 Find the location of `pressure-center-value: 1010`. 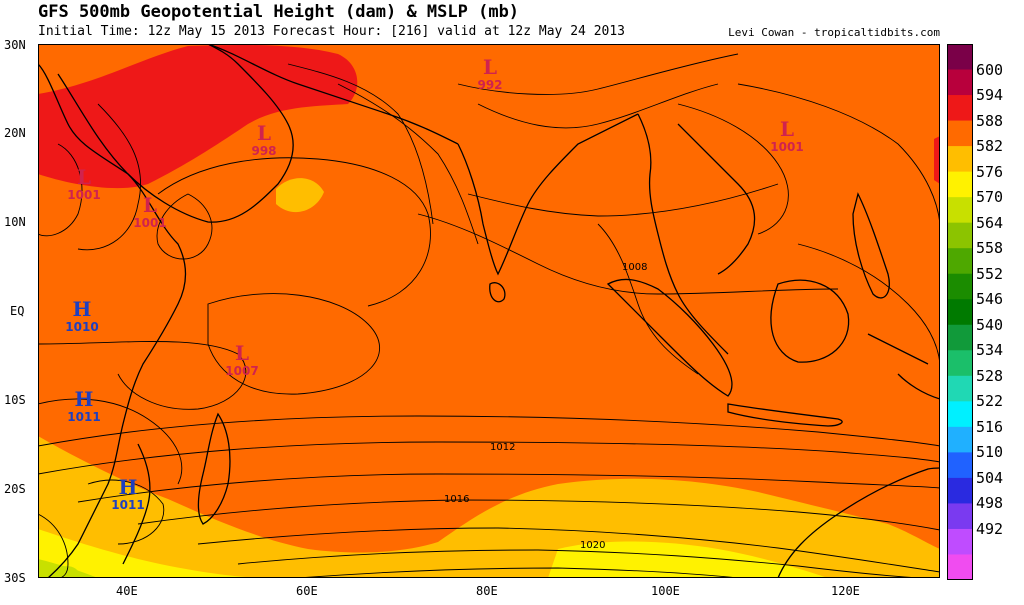

pressure-center-value: 1010 is located at coordinates (81, 327).